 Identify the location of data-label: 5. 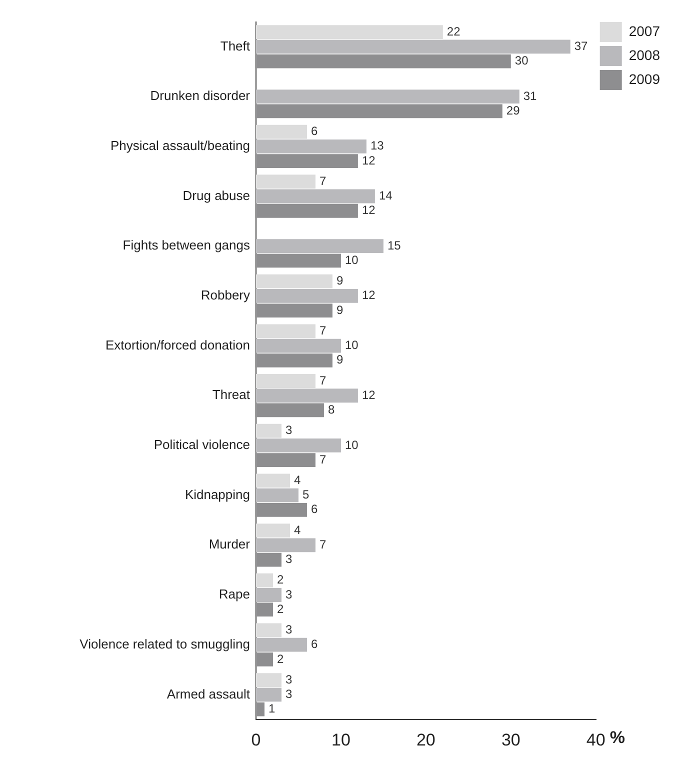
(306, 495).